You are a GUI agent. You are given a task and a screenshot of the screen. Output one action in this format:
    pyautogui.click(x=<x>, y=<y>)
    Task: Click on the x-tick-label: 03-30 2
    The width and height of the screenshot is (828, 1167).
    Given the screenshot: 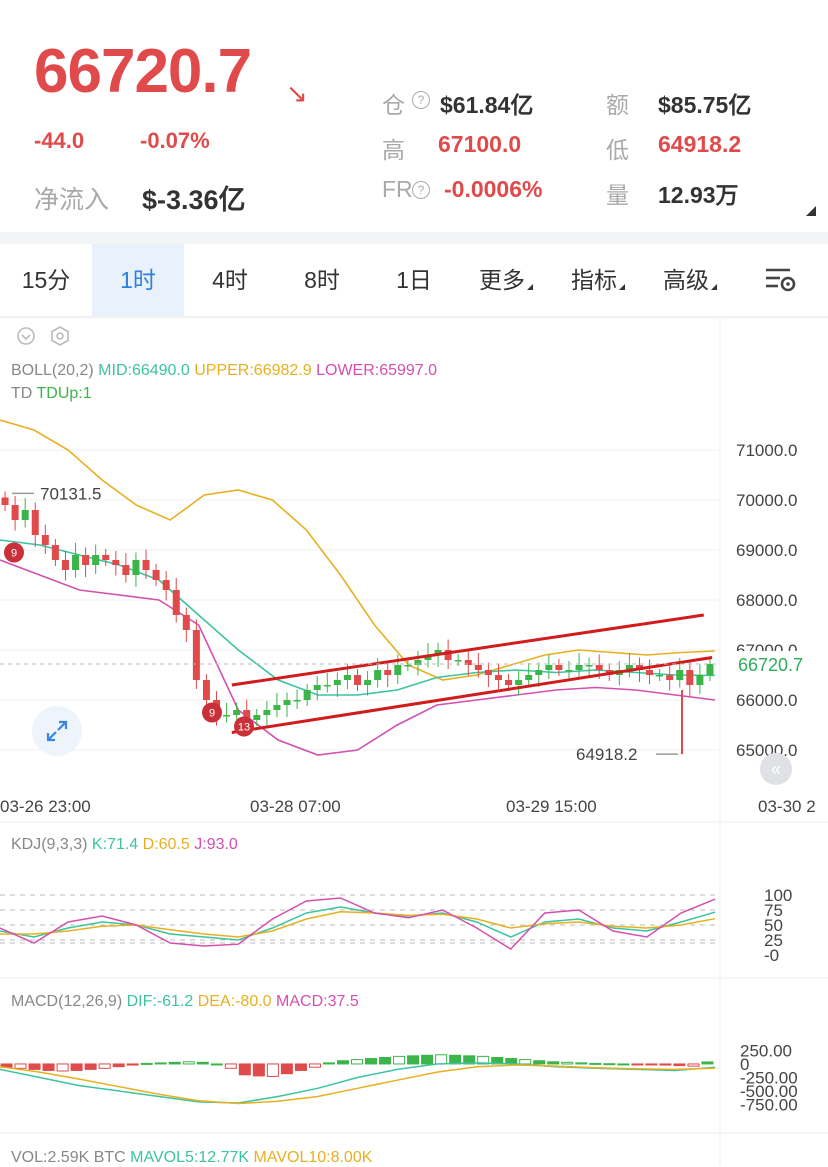 What is the action you would take?
    pyautogui.click(x=787, y=806)
    